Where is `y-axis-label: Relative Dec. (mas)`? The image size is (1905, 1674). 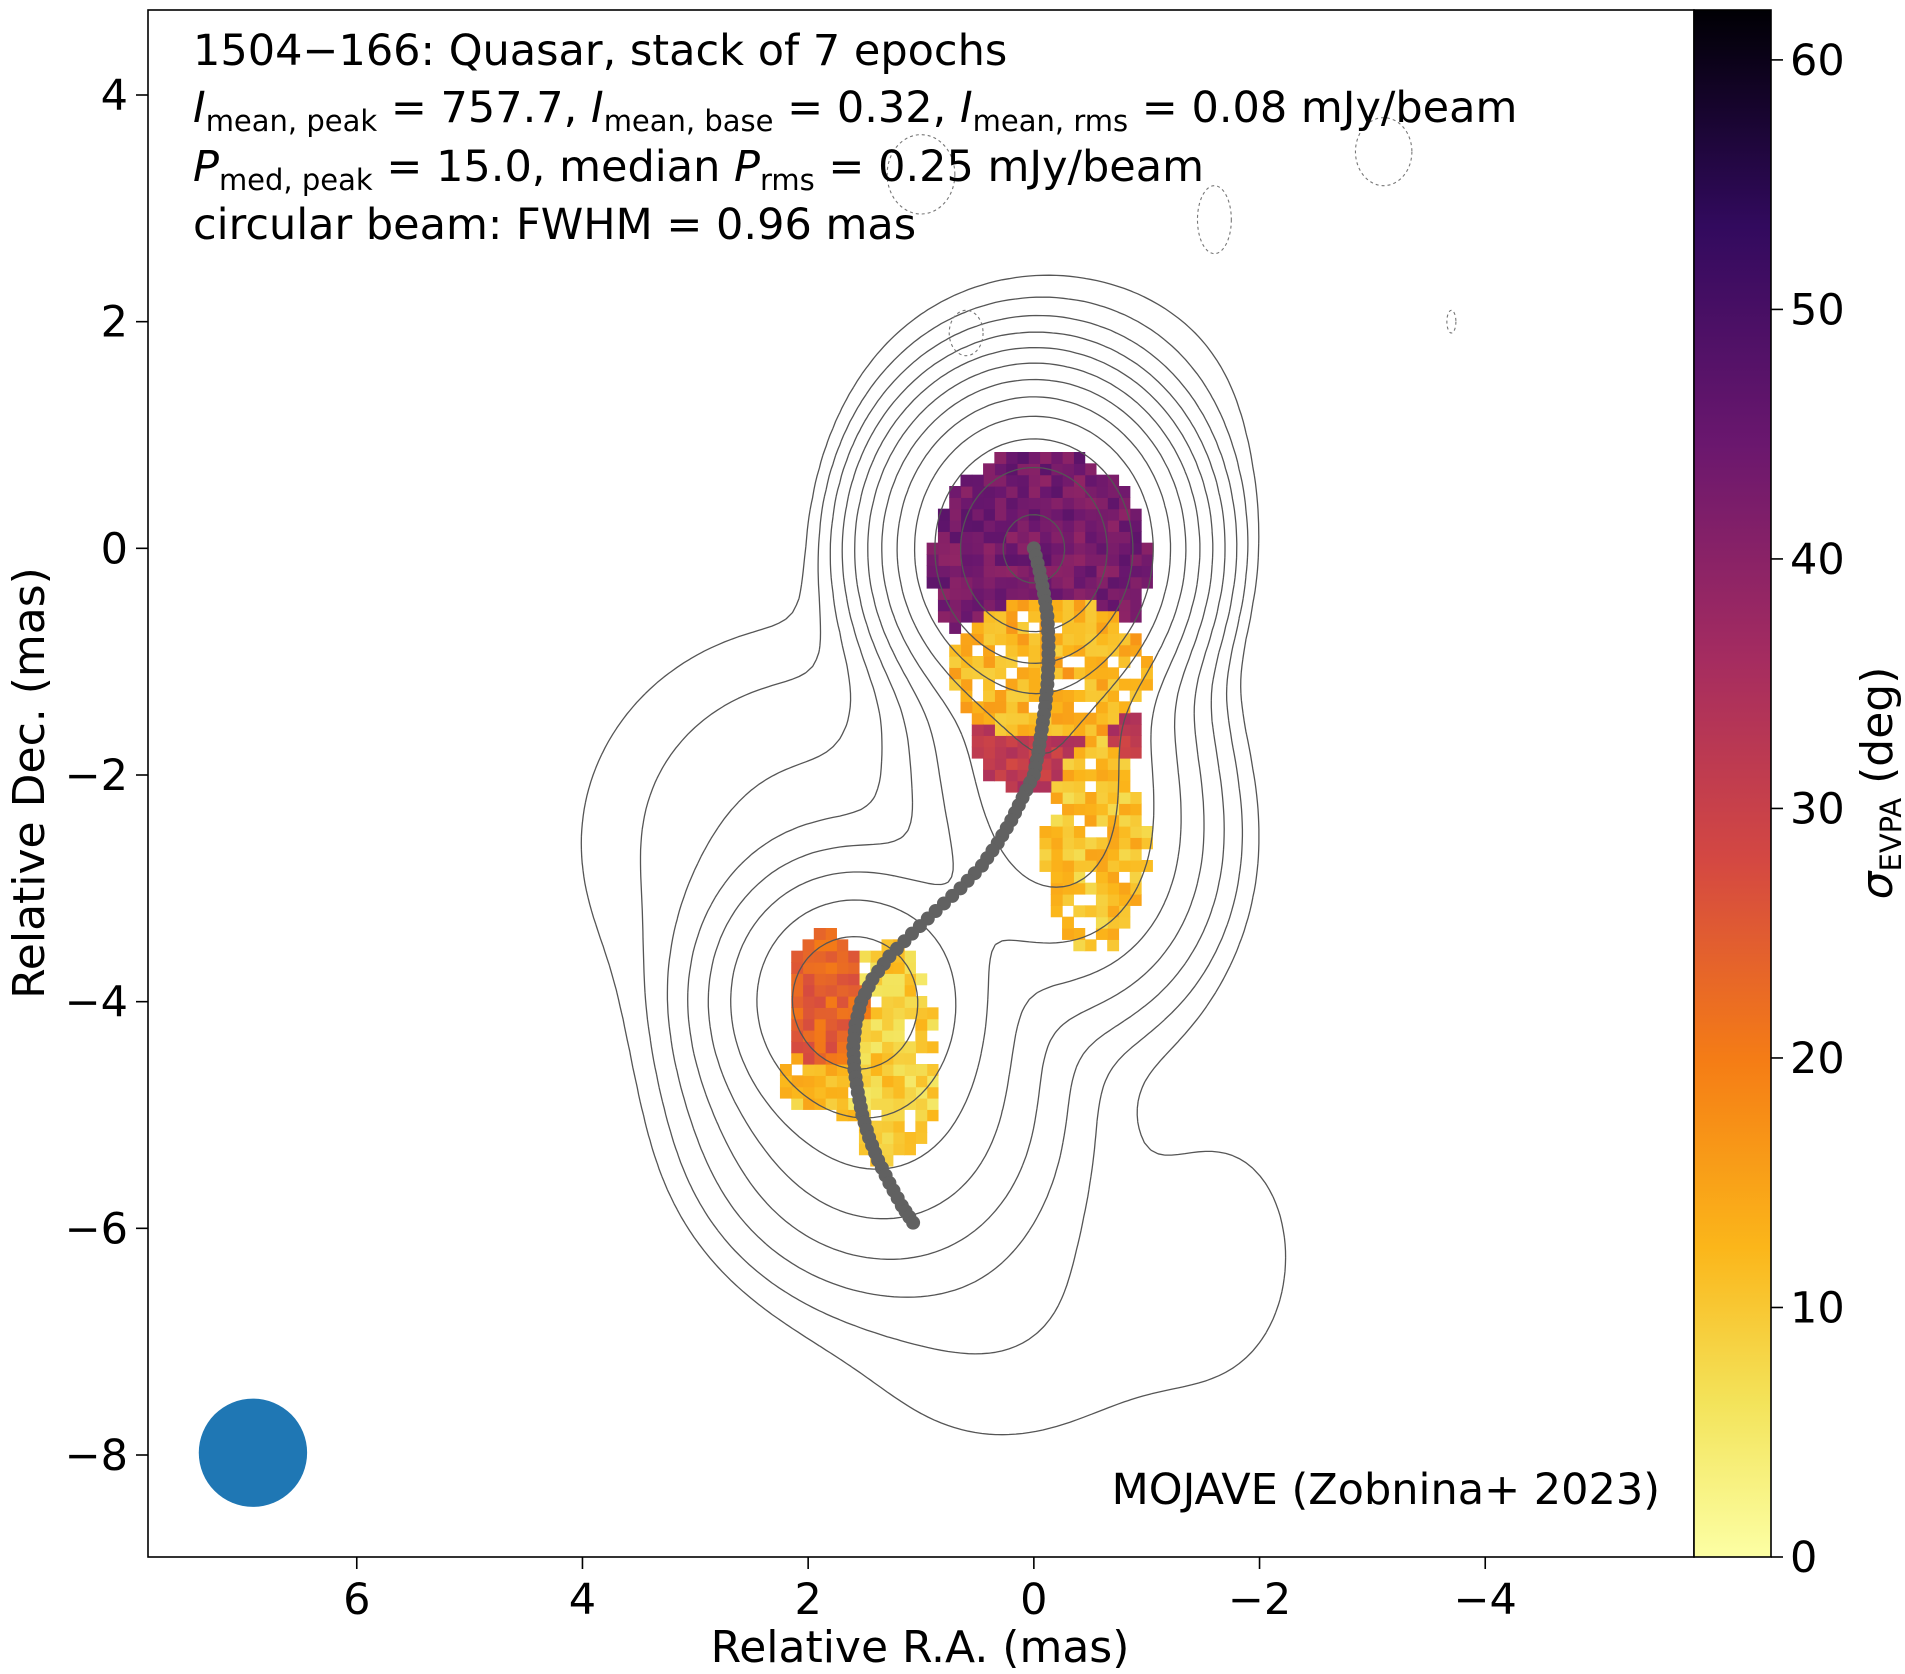 y-axis-label: Relative Dec. (mas) is located at coordinates (29, 783).